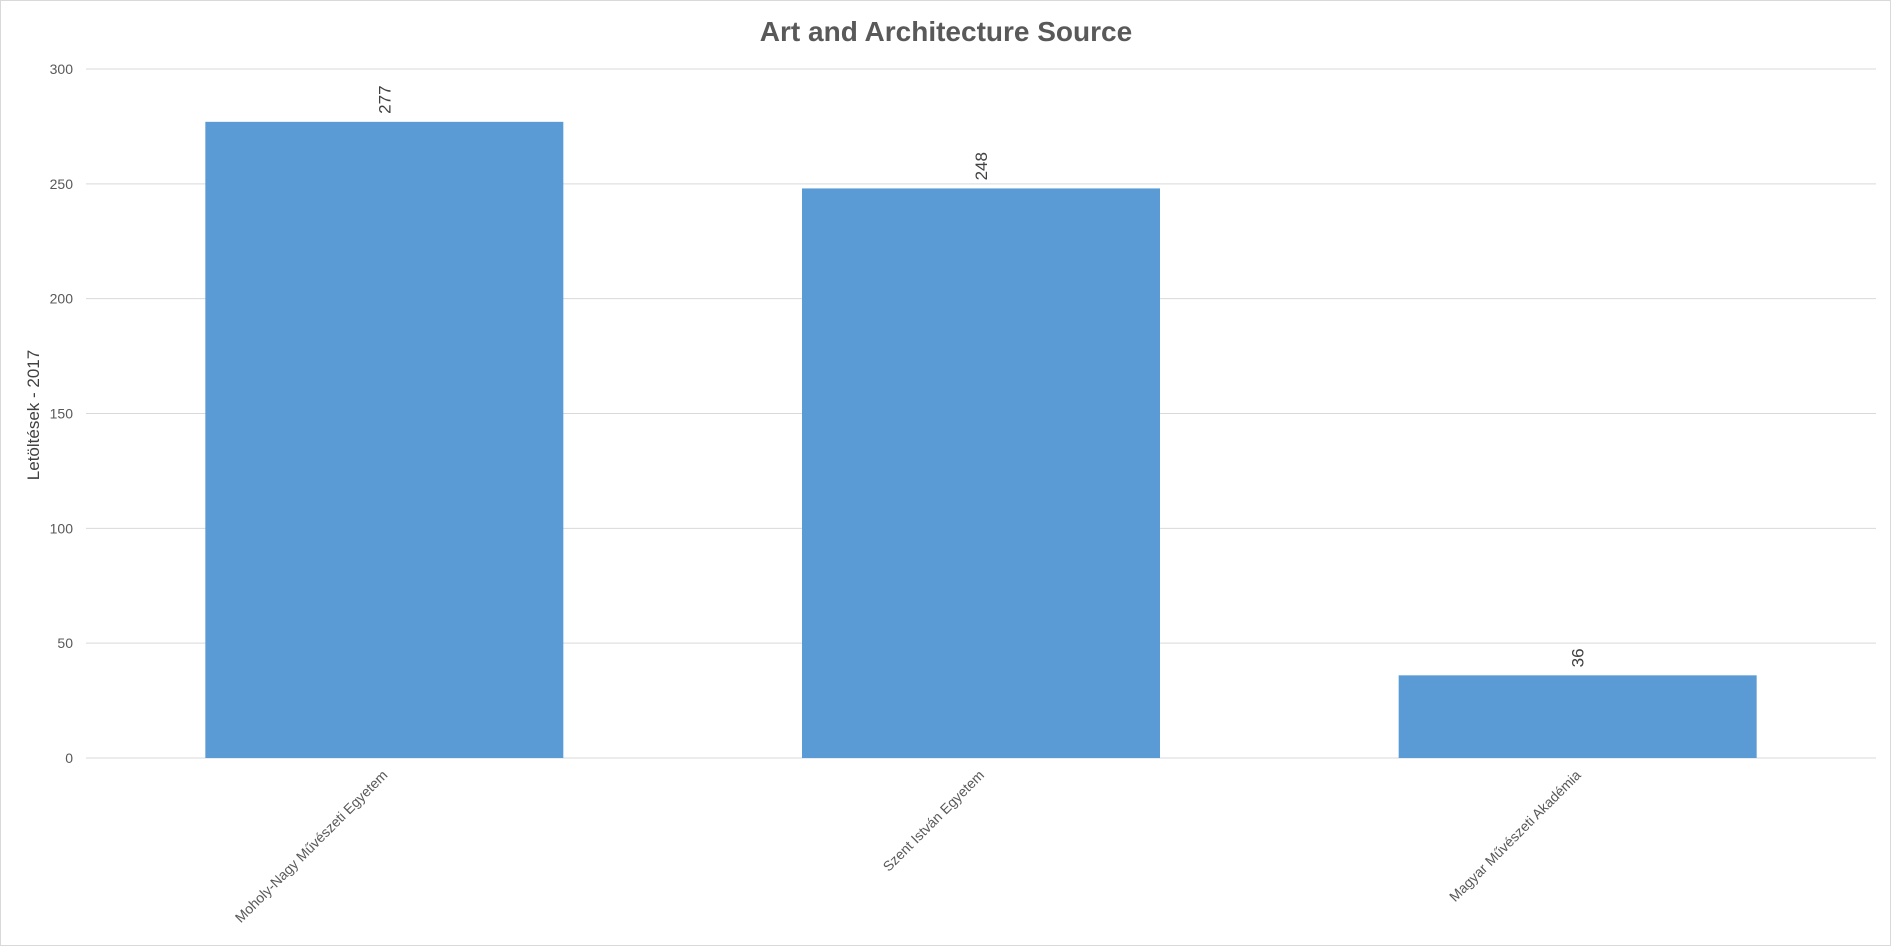 The width and height of the screenshot is (1891, 946). What do you see at coordinates (384, 99) in the screenshot?
I see `data-label: 277` at bounding box center [384, 99].